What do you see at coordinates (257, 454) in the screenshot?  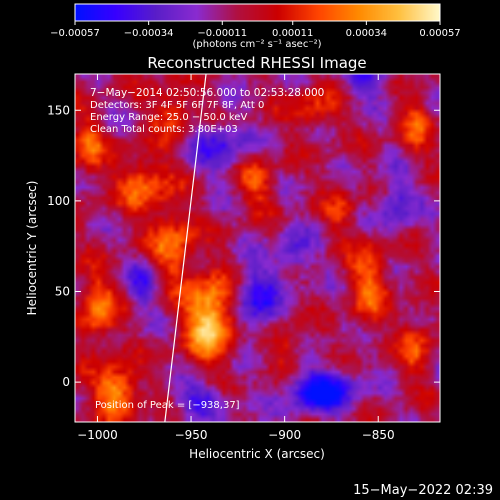 I see `x-axis-label: Heliocentric X (arcsec)` at bounding box center [257, 454].